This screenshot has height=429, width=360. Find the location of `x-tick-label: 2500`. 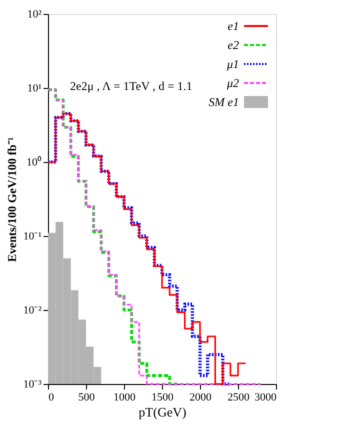

x-tick-label: 2500 is located at coordinates (239, 398).